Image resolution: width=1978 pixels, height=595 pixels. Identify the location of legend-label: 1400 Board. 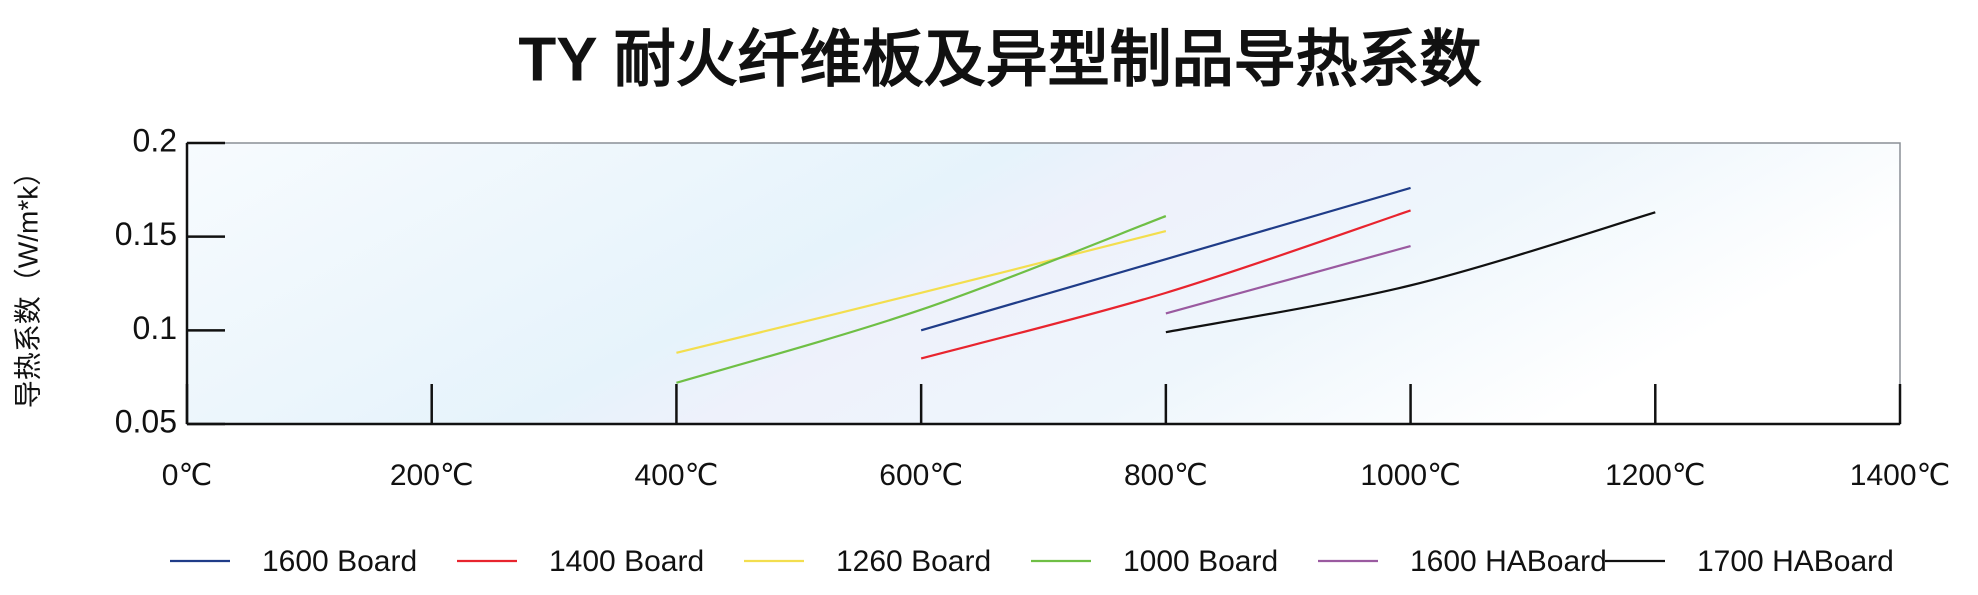
(626, 561).